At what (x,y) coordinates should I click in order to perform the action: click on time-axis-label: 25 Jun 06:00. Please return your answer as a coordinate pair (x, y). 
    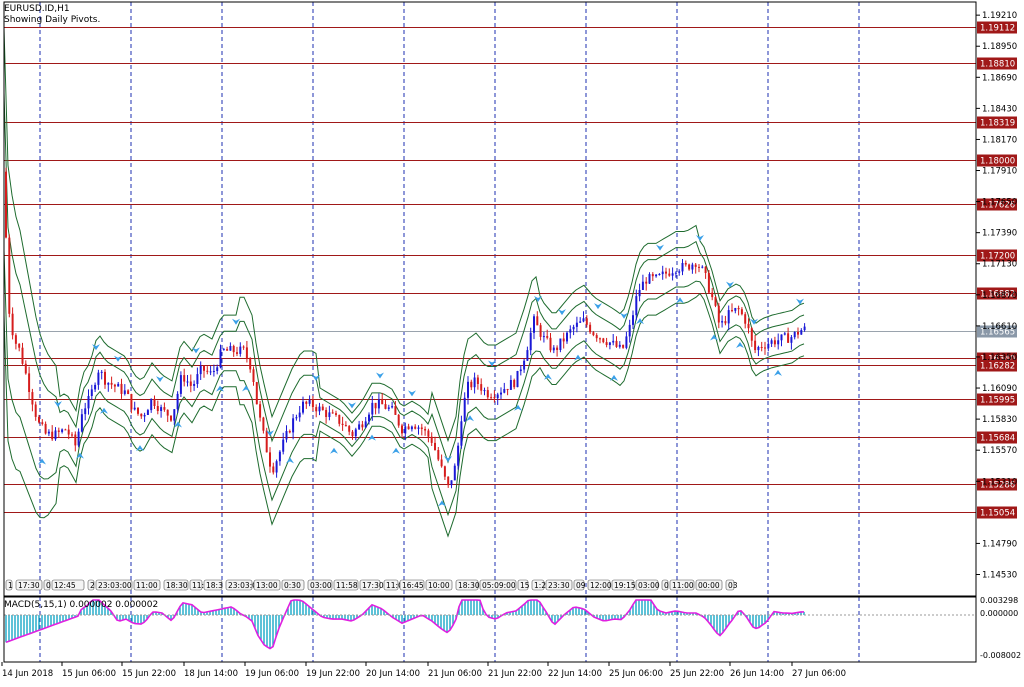
    Looking at the image, I should click on (636, 674).